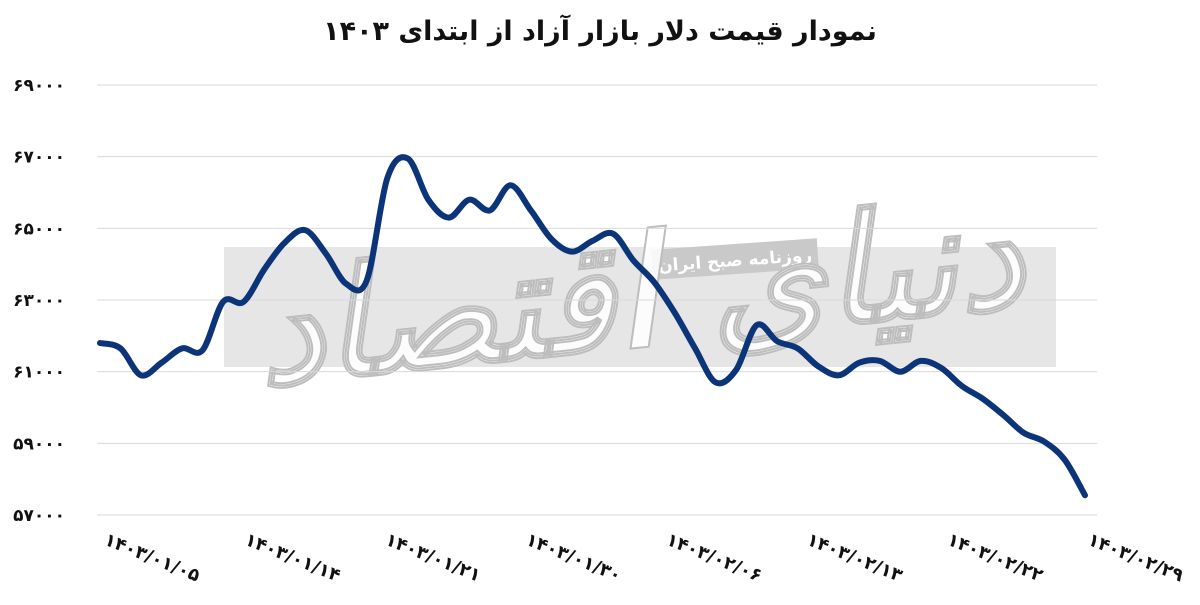 This screenshot has width=1200, height=605. I want to click on y-axis: ۵۷۰۰۰ ۵۹۰۰۰ ۶۱۰۰۰ ۶۳۰۰۰ ۶۵۰۰۰ ۶۷۰۰۰ ۶۹۰۰۰, so click(39, 301).